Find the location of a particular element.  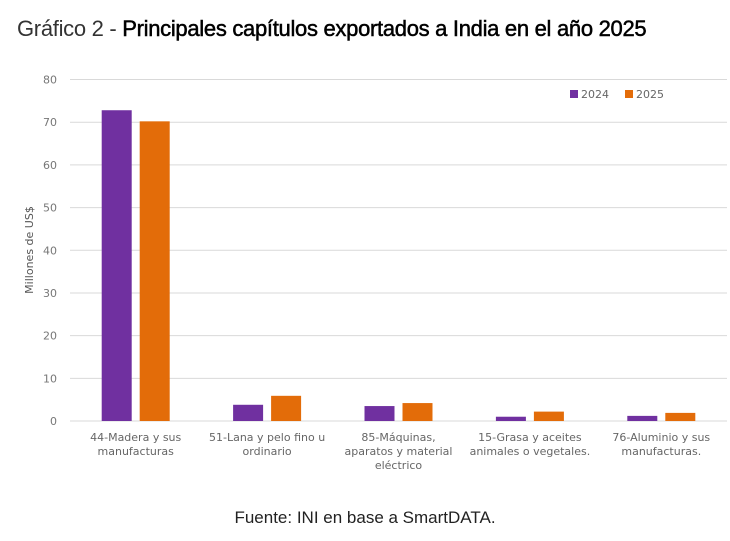

y-tick-label: 70 is located at coordinates (50, 122).